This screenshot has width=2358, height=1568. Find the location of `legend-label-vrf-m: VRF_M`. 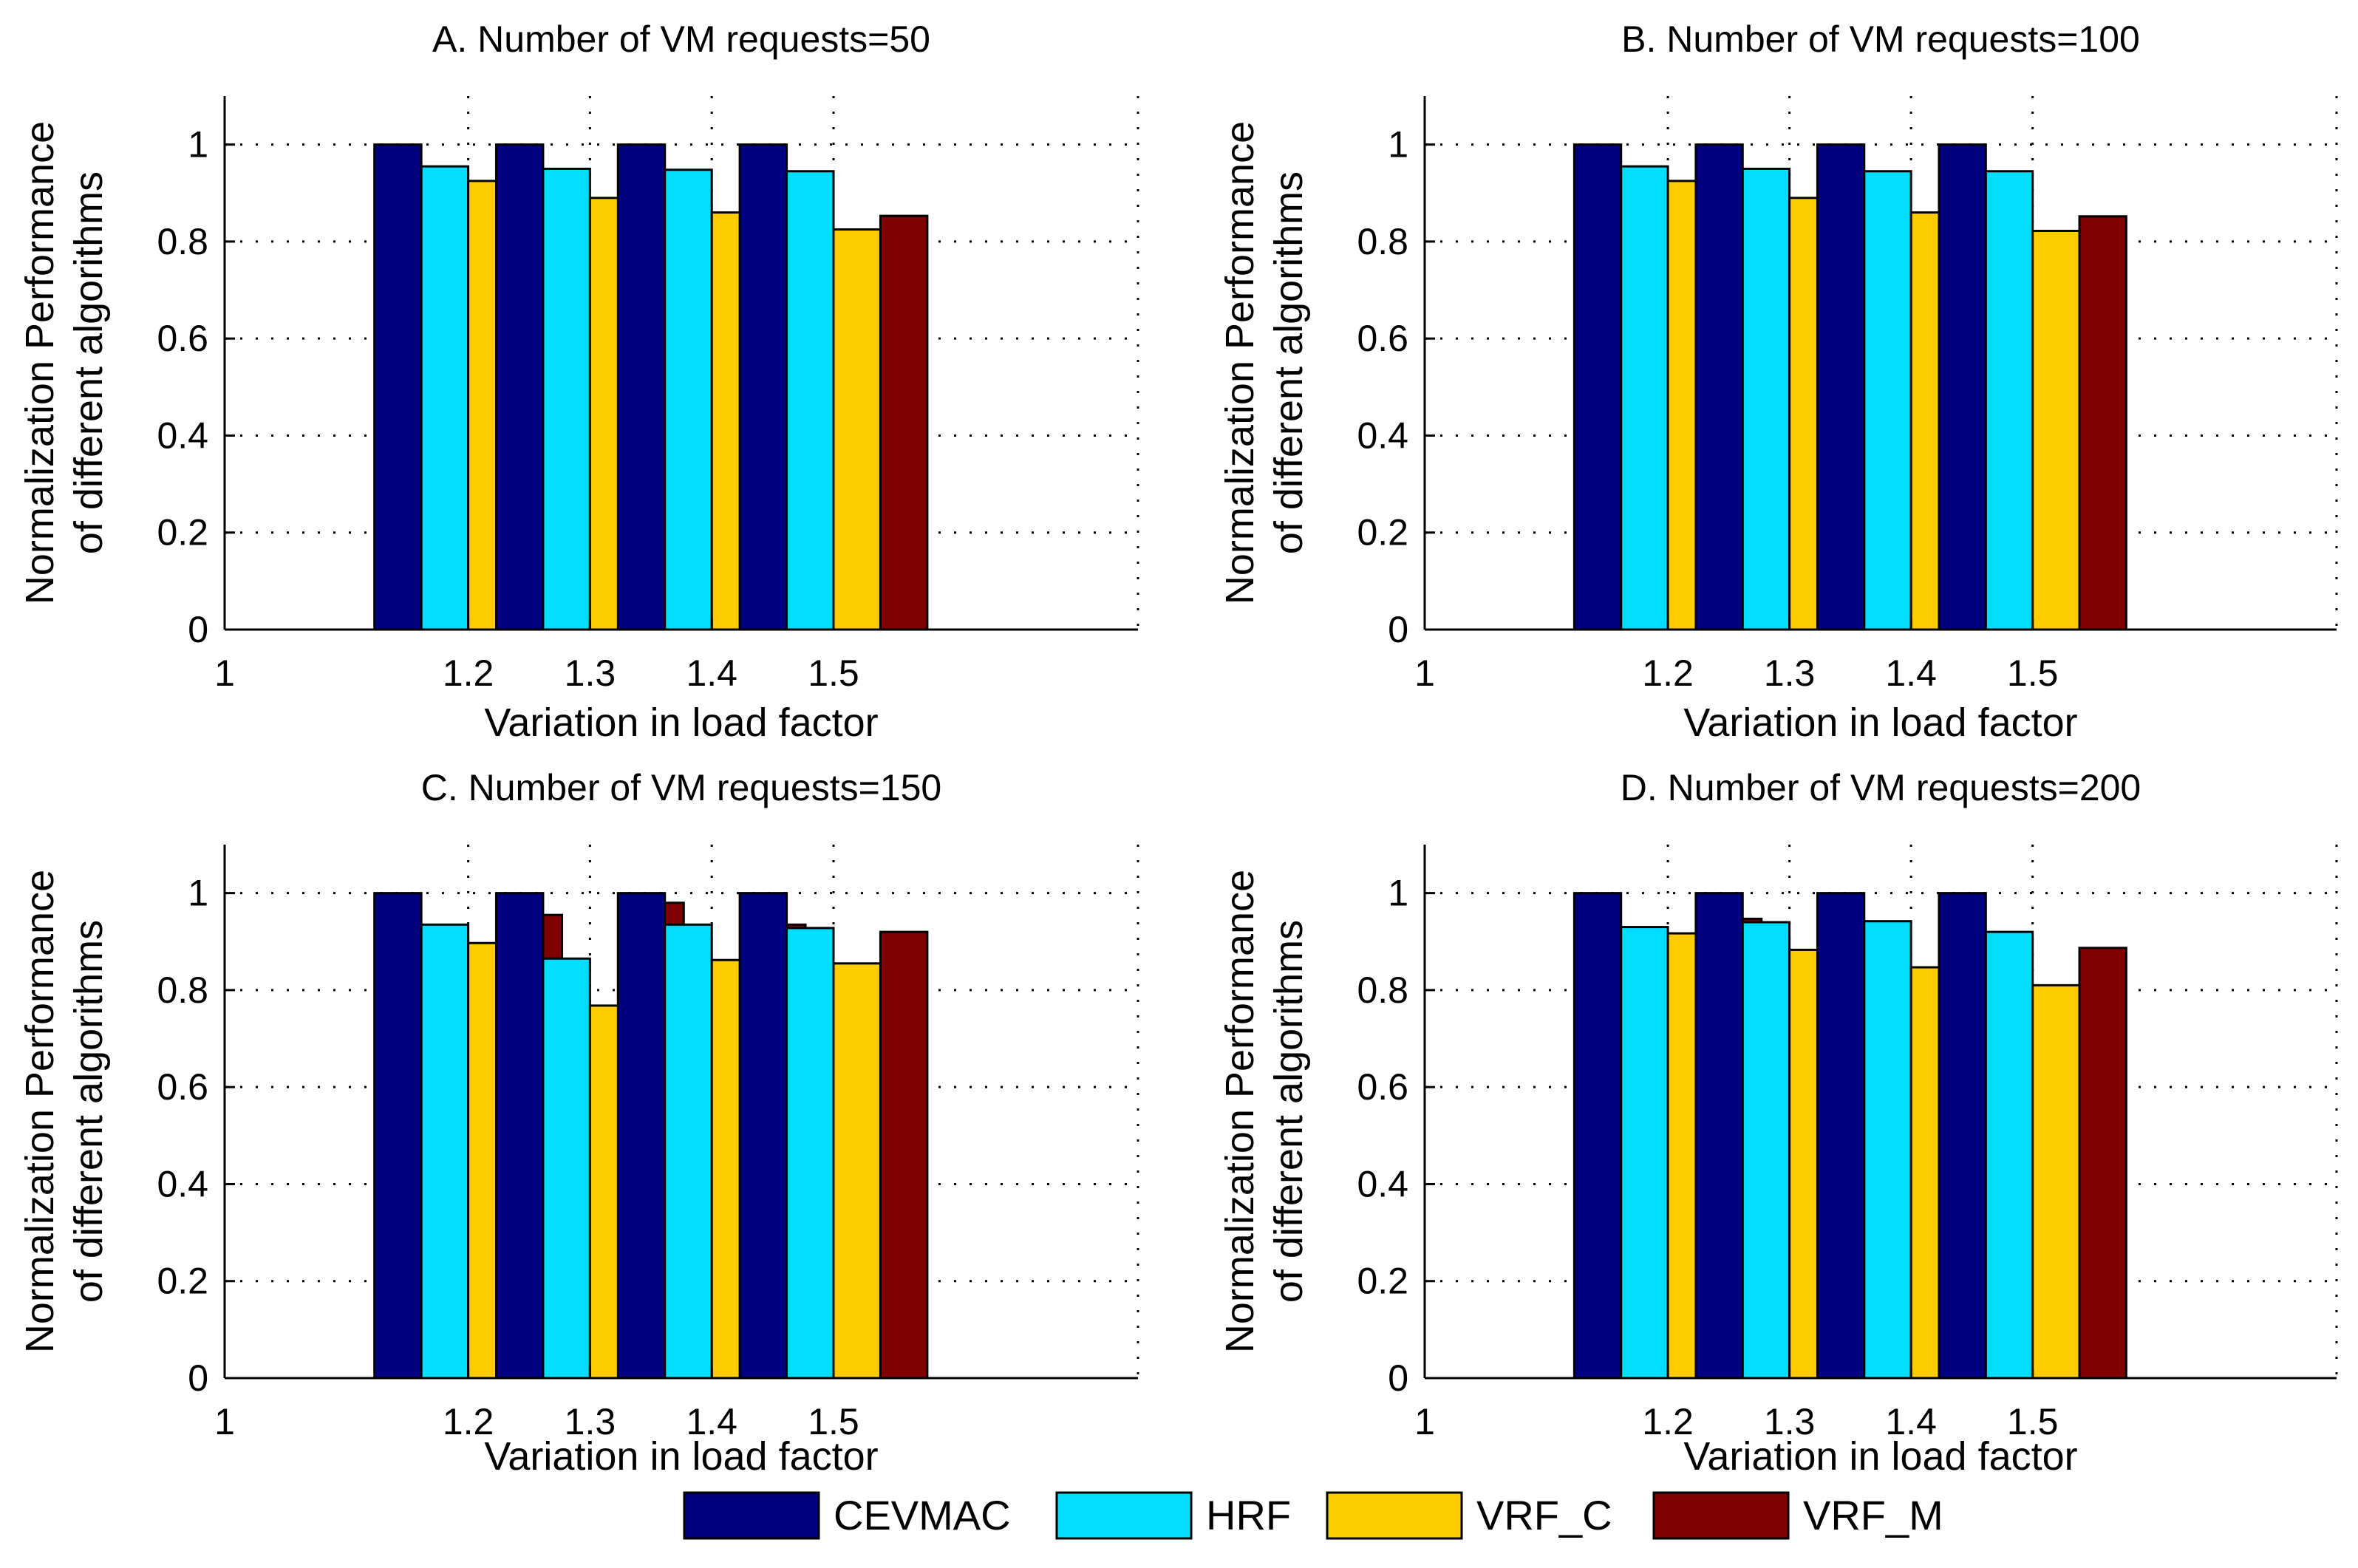

legend-label-vrf-m: VRF_M is located at coordinates (1873, 1515).